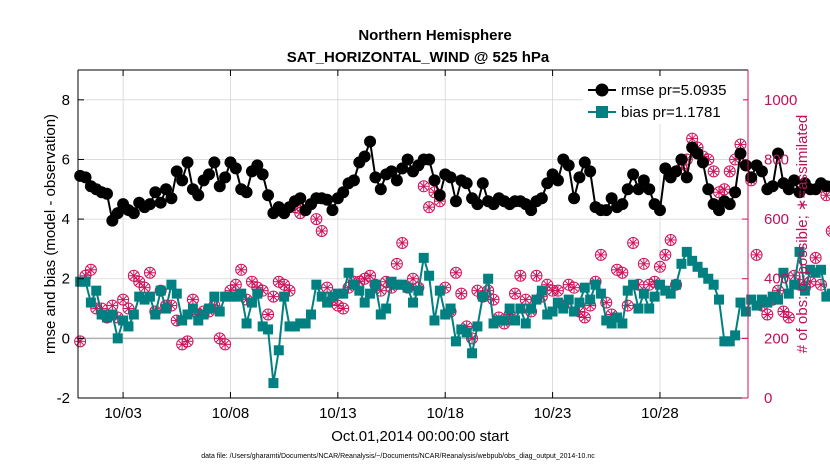 The image size is (830, 470). What do you see at coordinates (776, 279) in the screenshot?
I see `y2-tick-label: 400` at bounding box center [776, 279].